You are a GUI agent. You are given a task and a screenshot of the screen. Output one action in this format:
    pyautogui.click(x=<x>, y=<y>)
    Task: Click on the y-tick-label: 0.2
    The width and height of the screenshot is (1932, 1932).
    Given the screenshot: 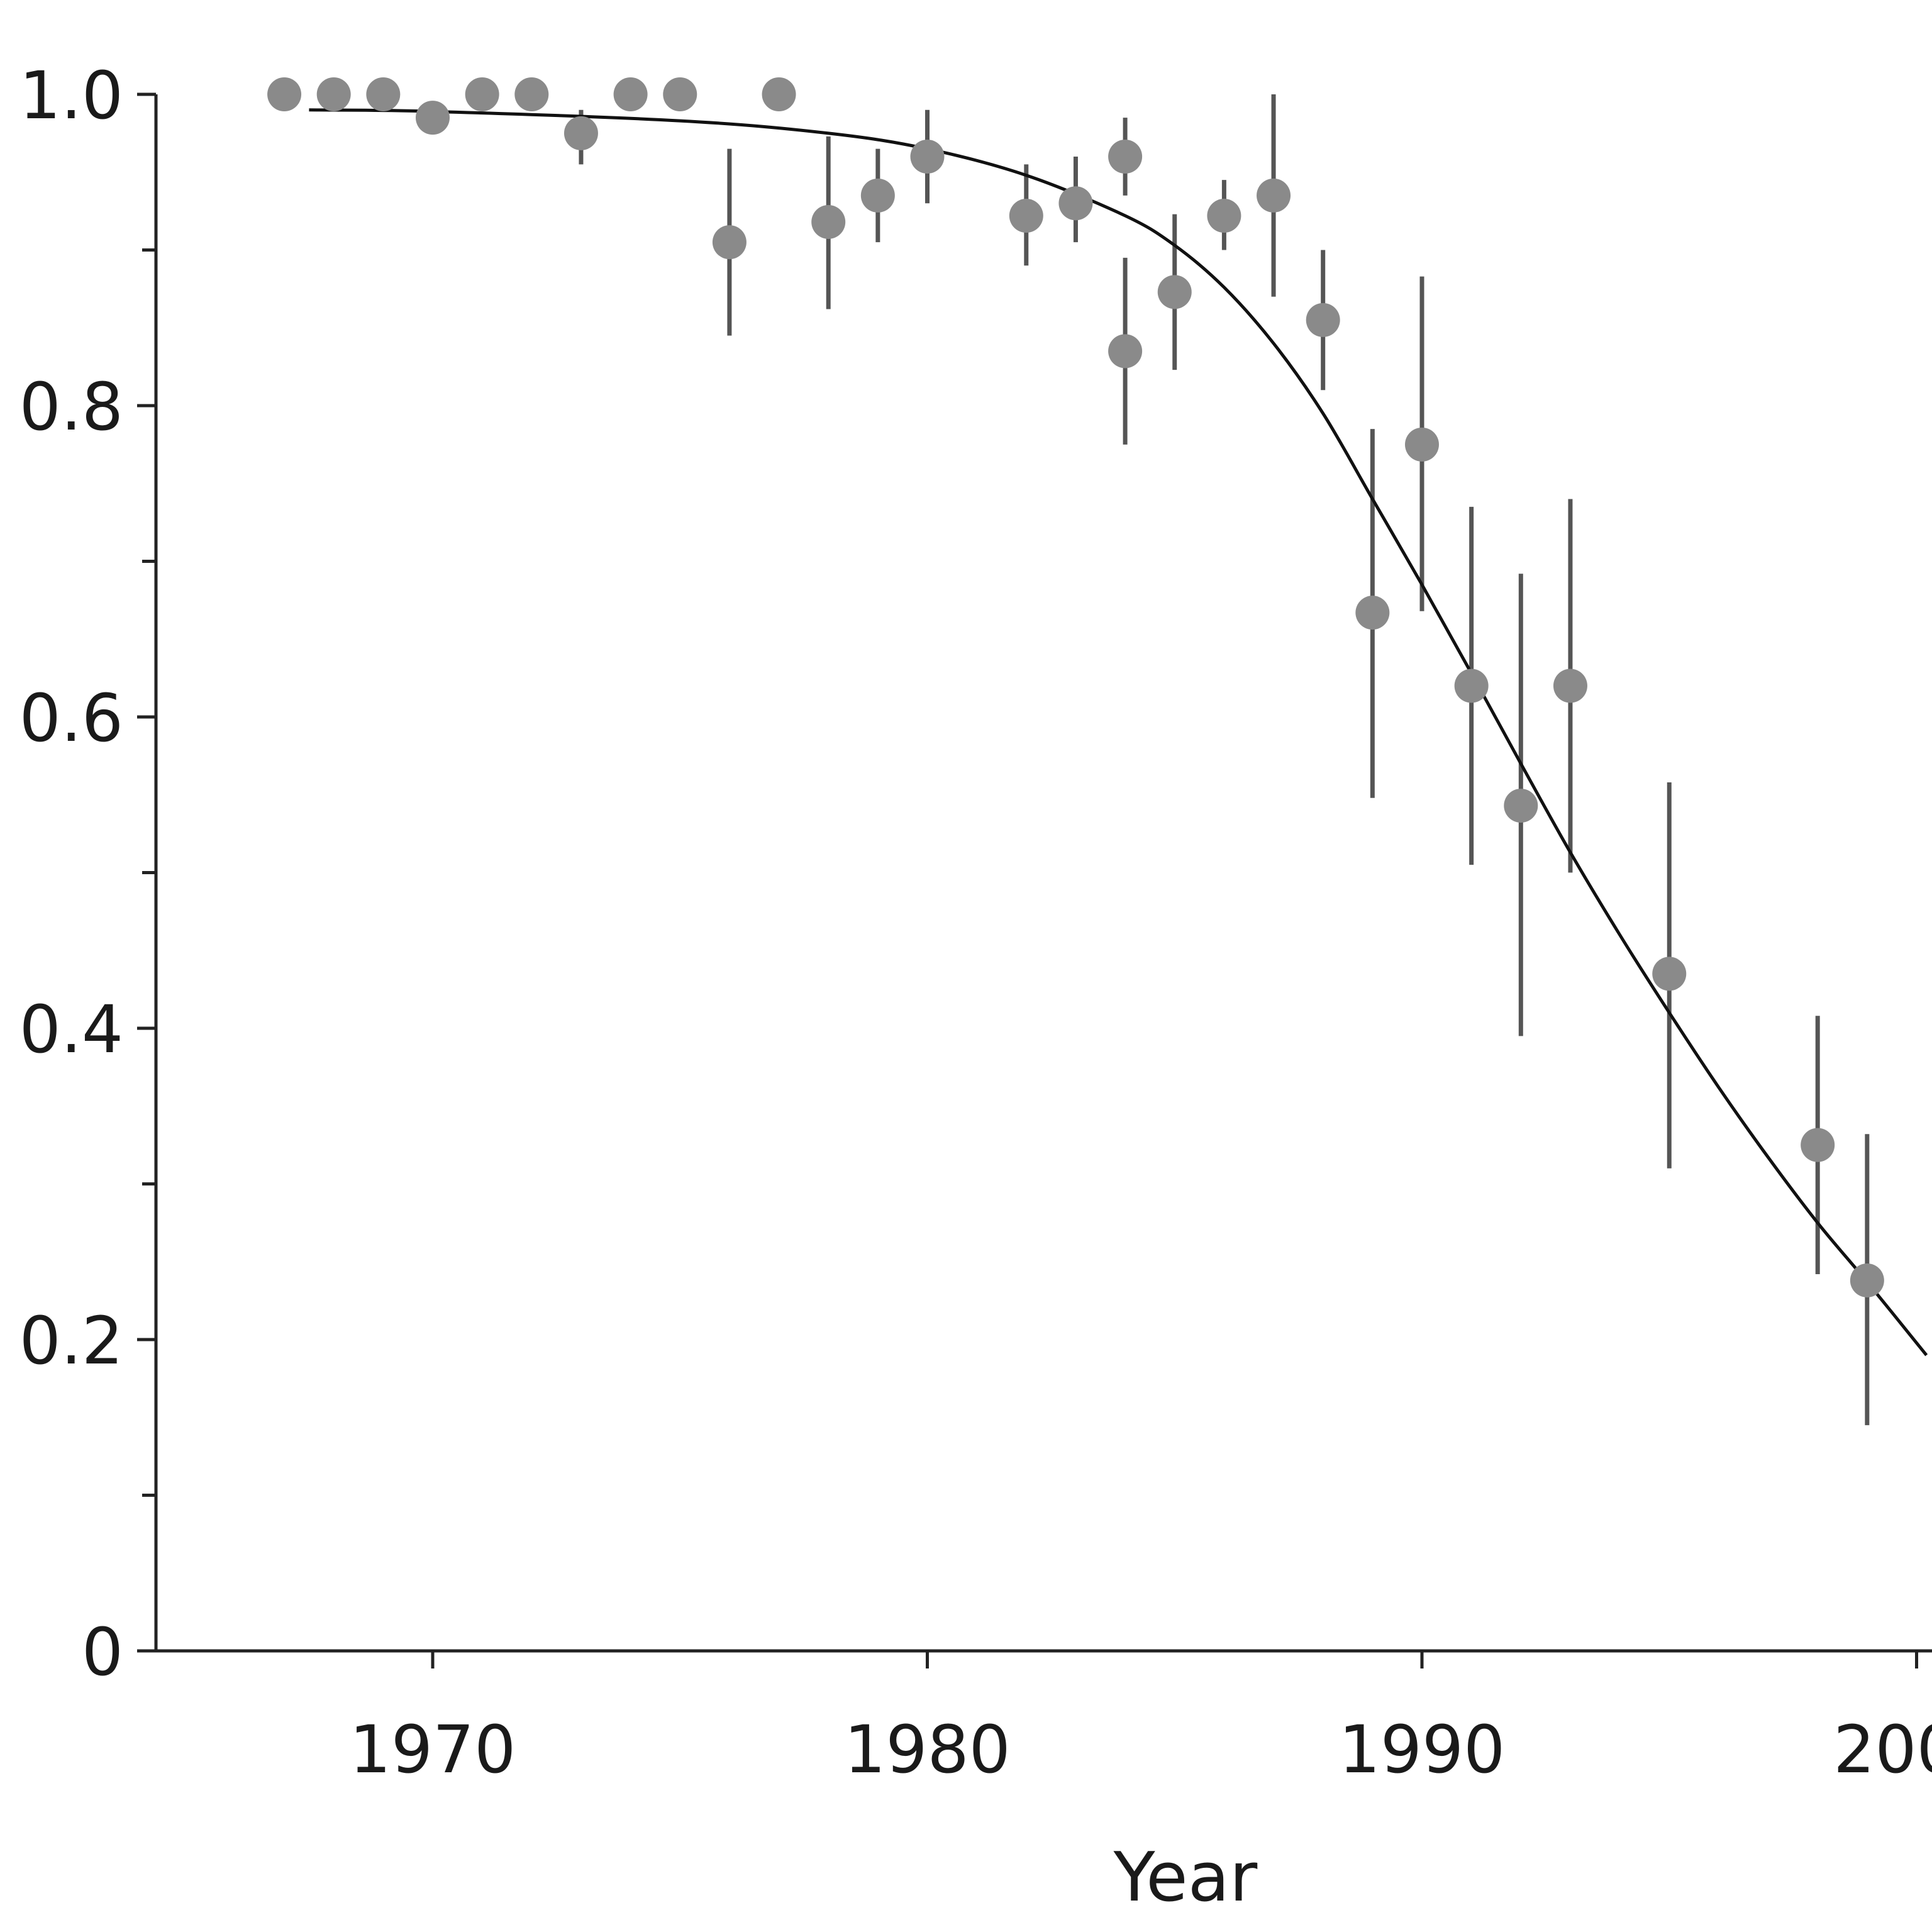 What is the action you would take?
    pyautogui.click(x=71, y=1340)
    